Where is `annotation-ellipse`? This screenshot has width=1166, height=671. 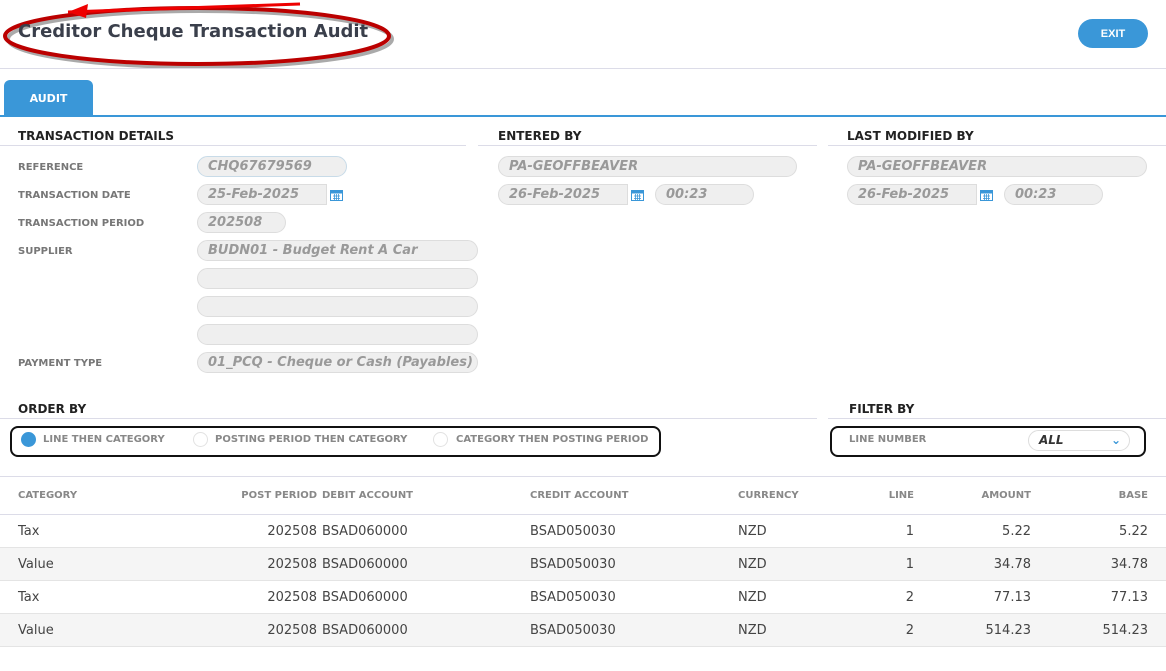 annotation-ellipse is located at coordinates (198, 35).